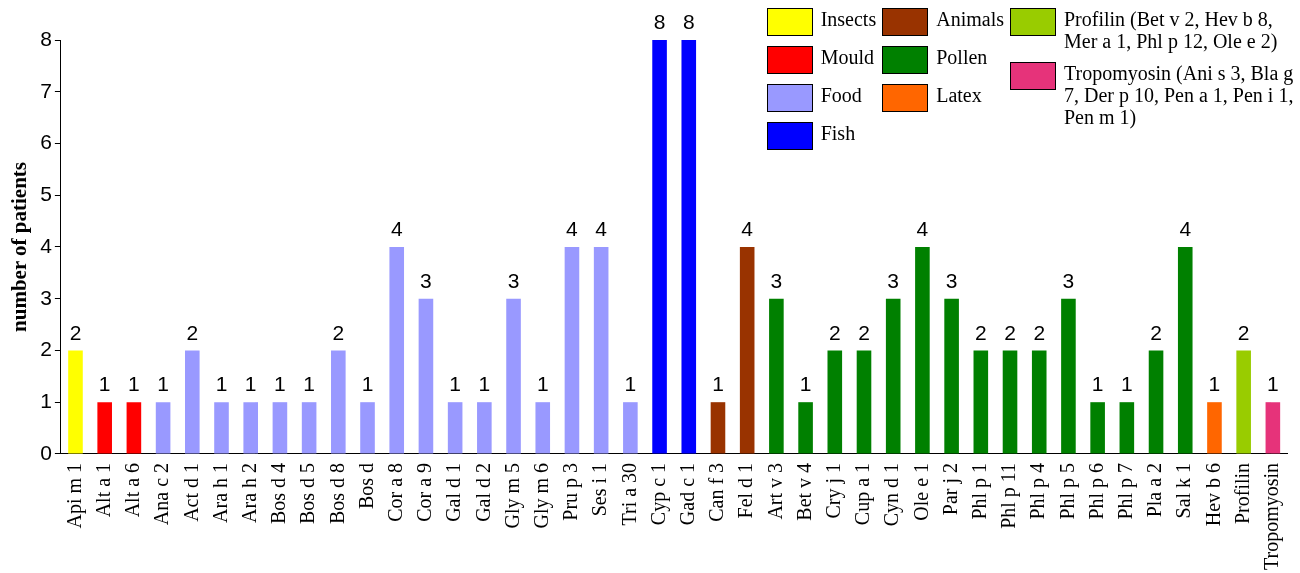 This screenshot has height=573, width=1300. I want to click on x-tick-label: Ara h 1, so click(219, 492).